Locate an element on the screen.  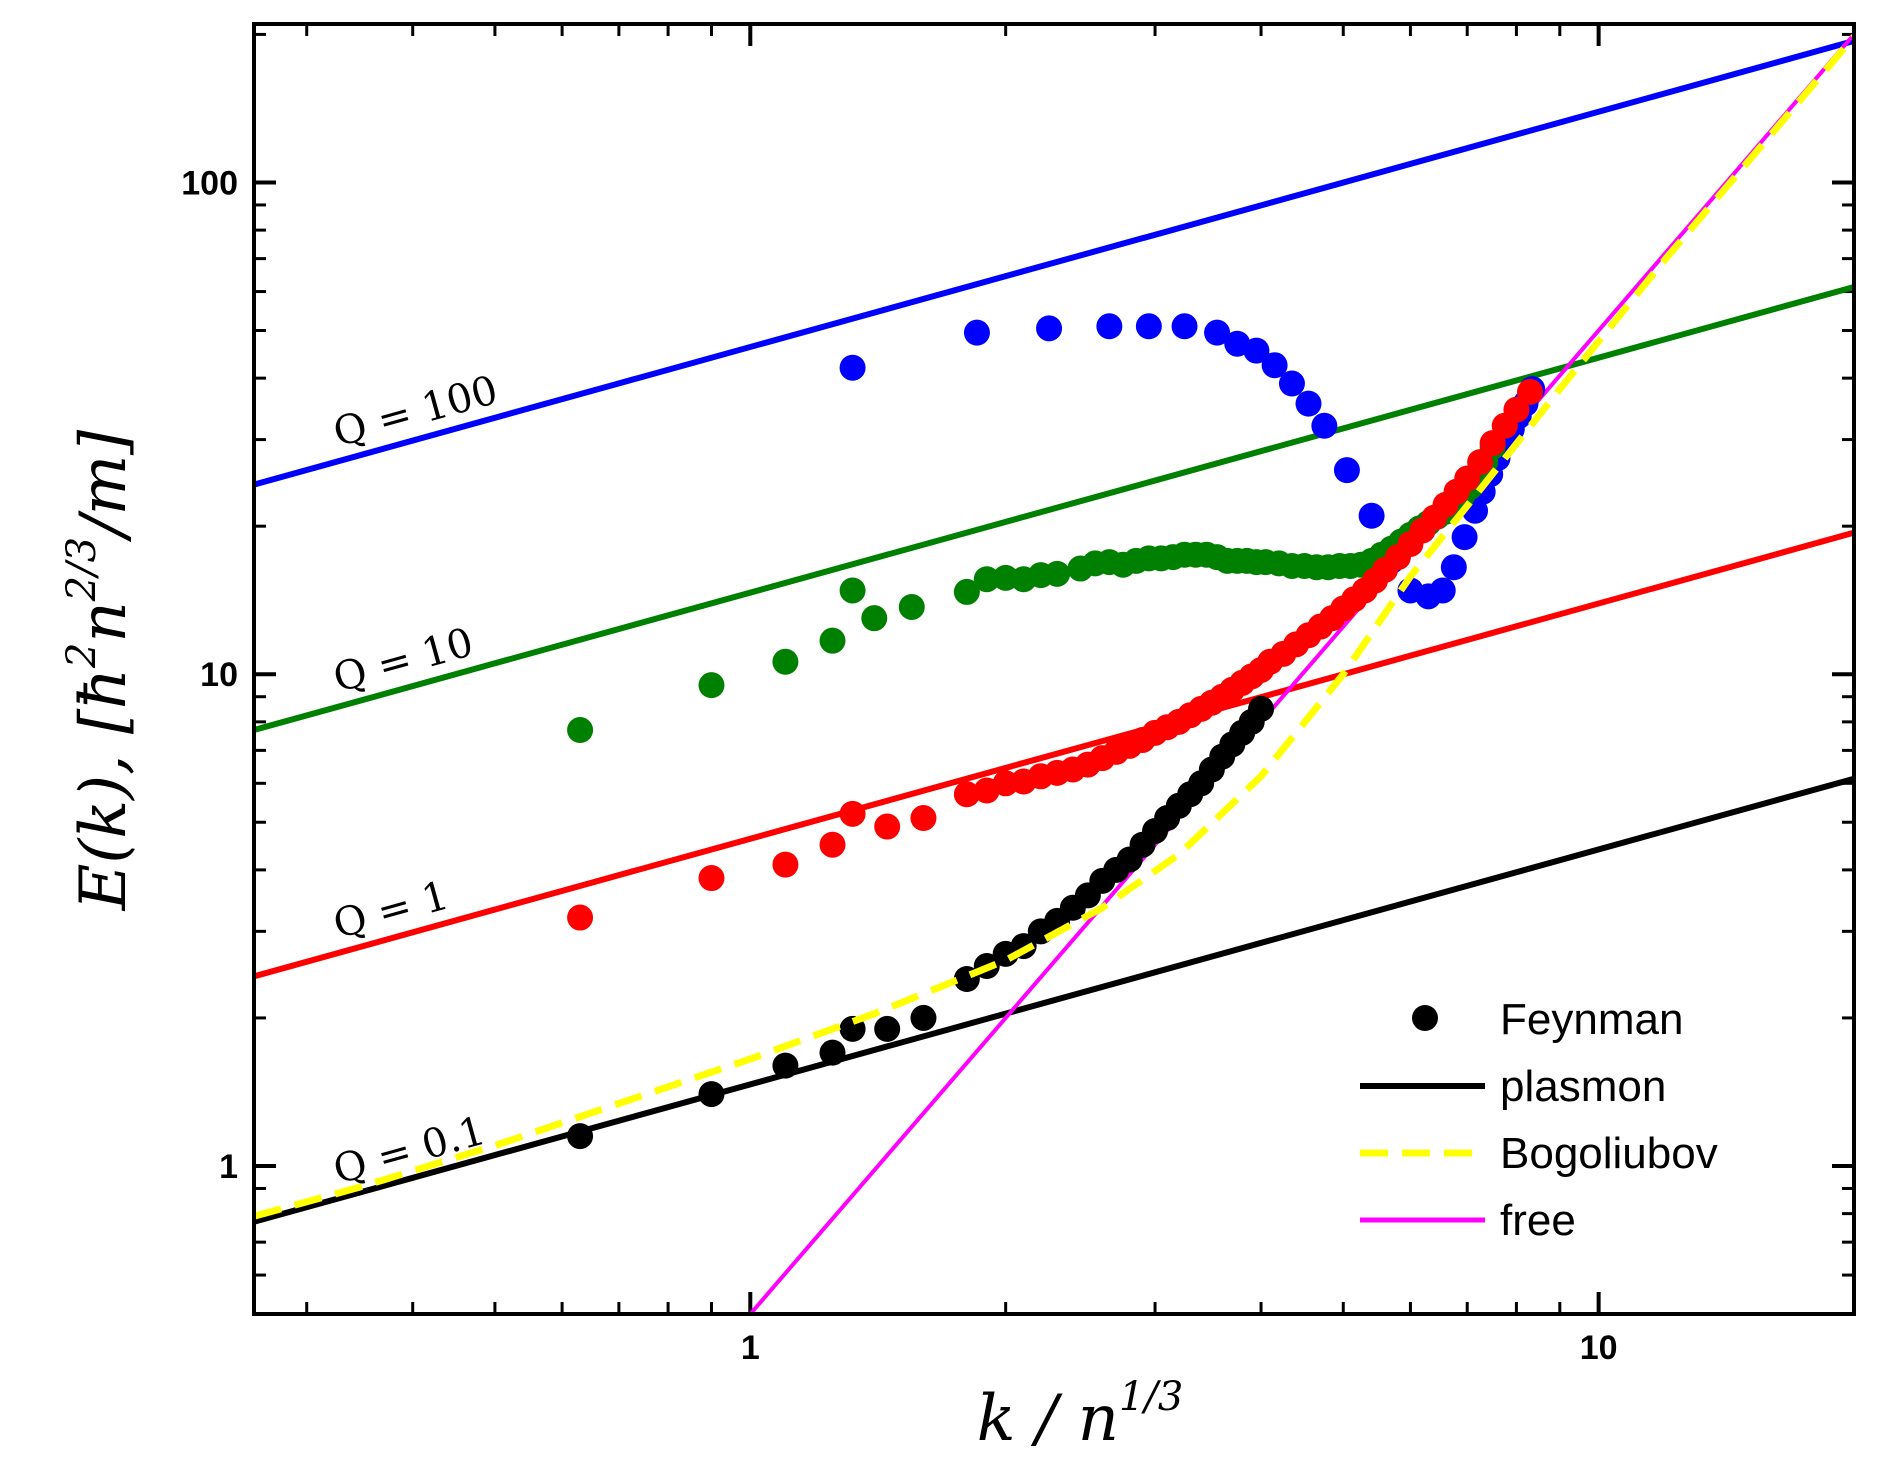
x-tick-label: 1 is located at coordinates (750, 1348).